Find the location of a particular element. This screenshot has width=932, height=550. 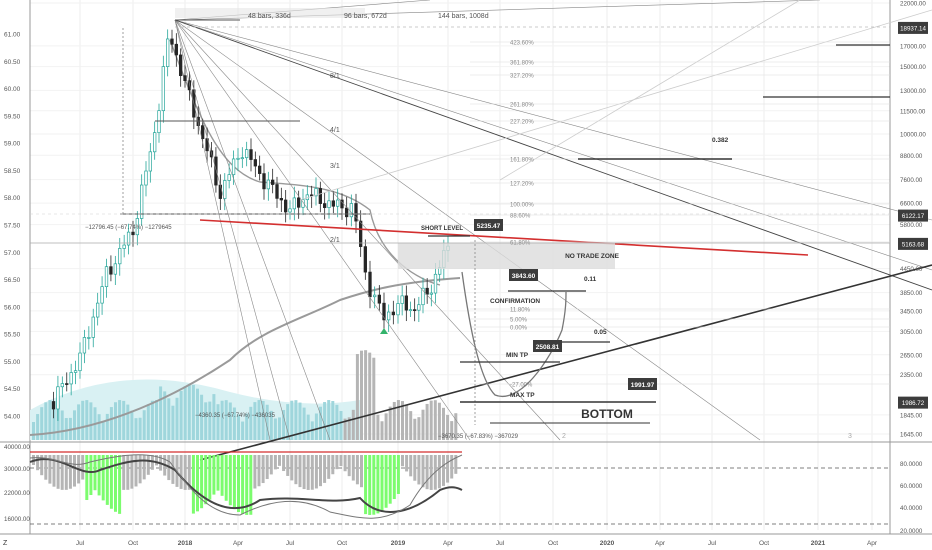

measure-box is located at coordinates (270, 13).